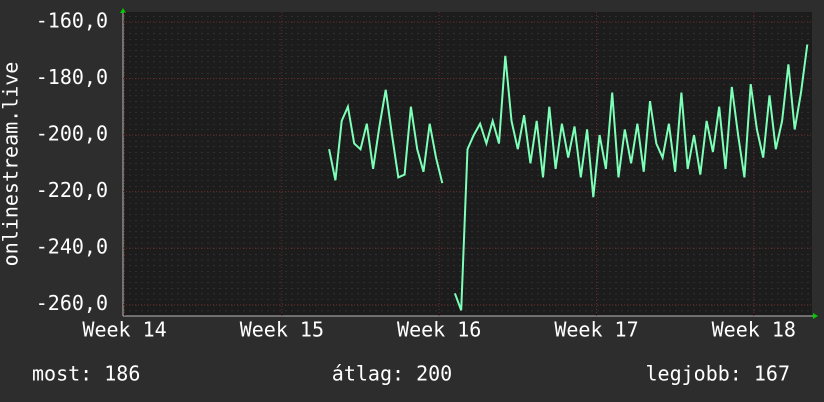  Describe the element at coordinates (754, 330) in the screenshot. I see `x-tick-label: Week 18` at that location.